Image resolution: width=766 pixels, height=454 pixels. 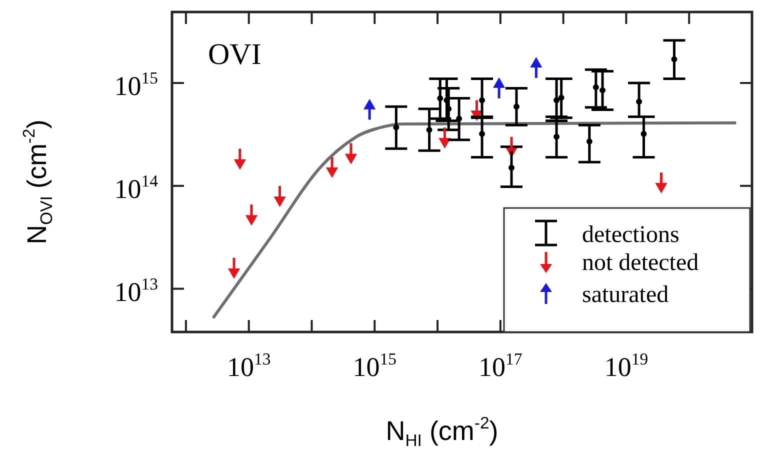 What do you see at coordinates (631, 235) in the screenshot?
I see `legend-label: detections` at bounding box center [631, 235].